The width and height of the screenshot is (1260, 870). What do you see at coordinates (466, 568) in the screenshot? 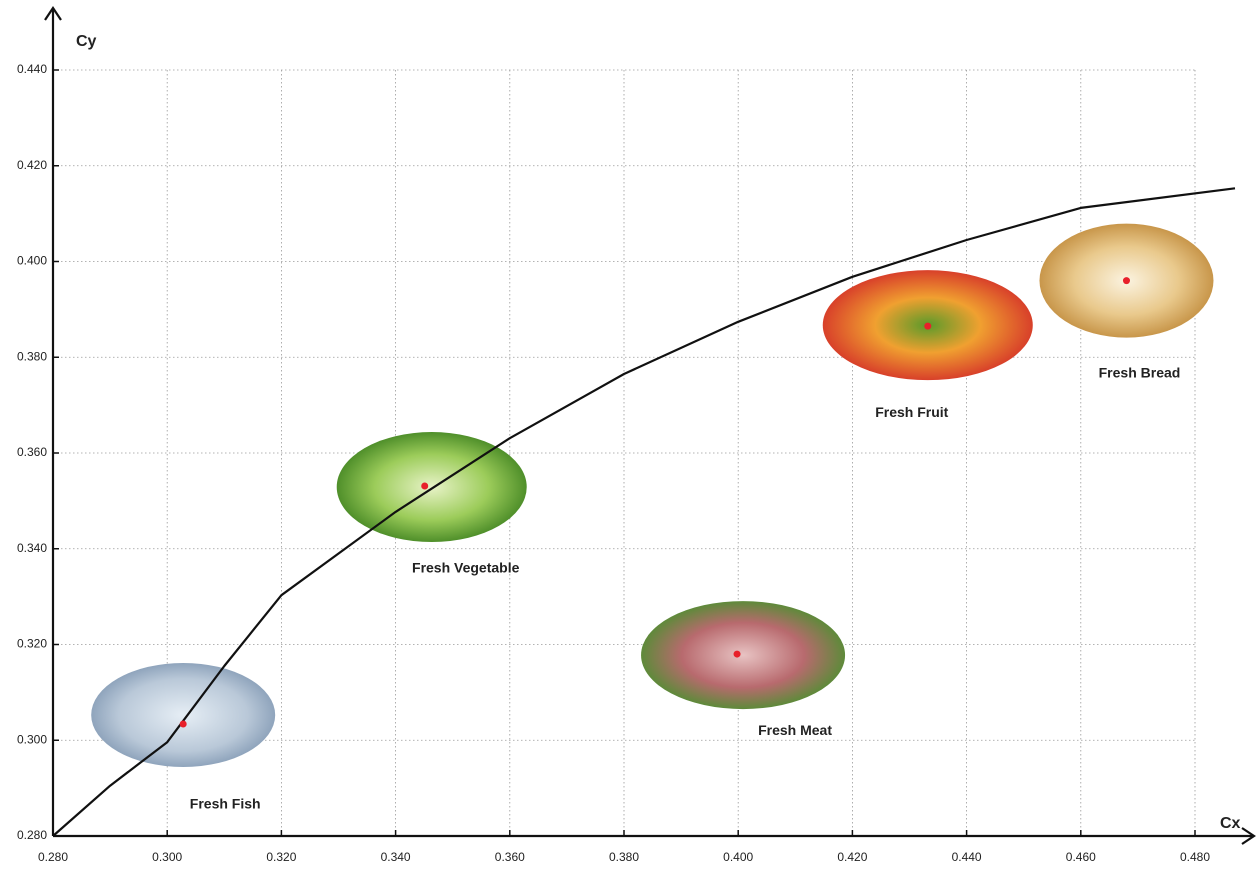
I see `point-label: Fresh Vegetable` at bounding box center [466, 568].